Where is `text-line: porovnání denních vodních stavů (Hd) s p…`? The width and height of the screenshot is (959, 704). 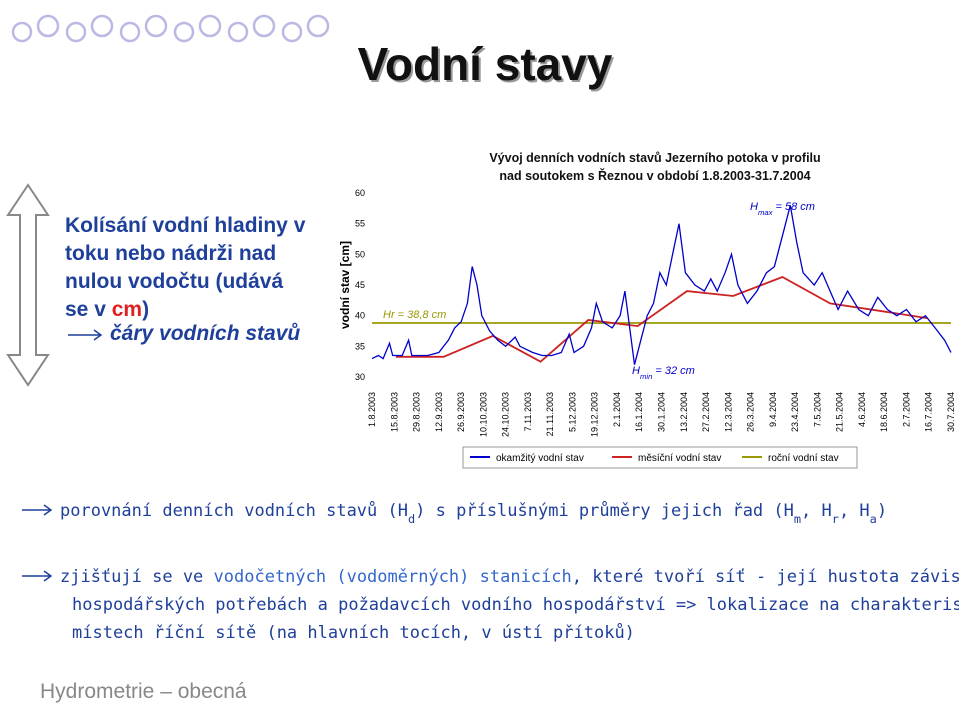 text-line: porovnání denních vodních stavů (Hd) s p… is located at coordinates (473, 513).